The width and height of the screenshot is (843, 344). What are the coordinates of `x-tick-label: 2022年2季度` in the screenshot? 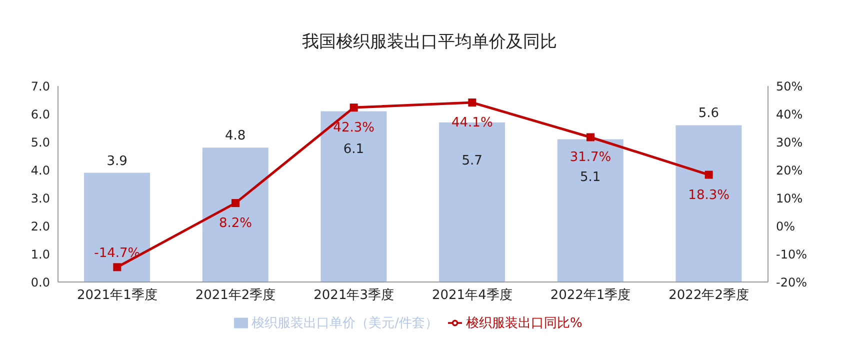 It's located at (709, 295).